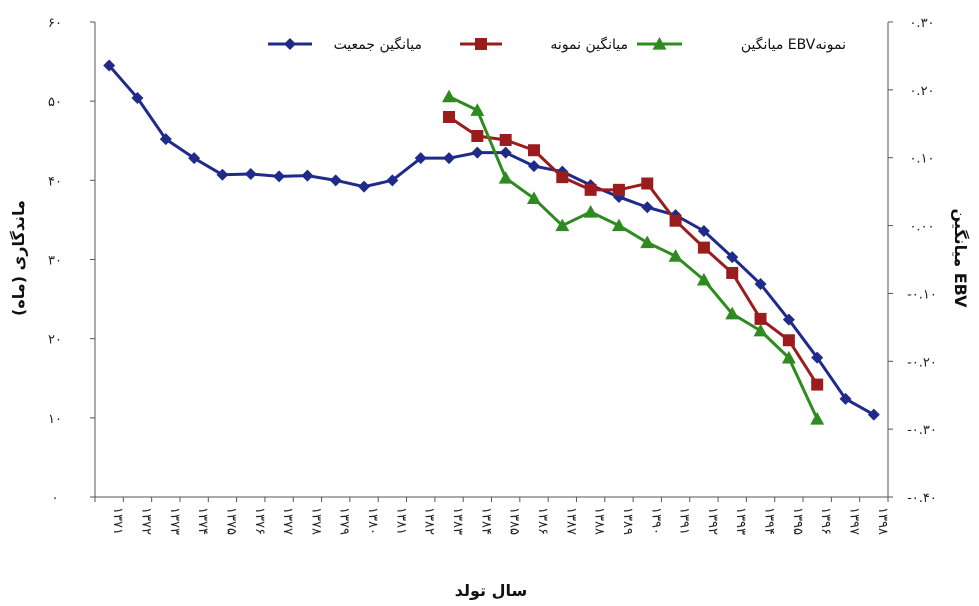  What do you see at coordinates (589, 44) in the screenshot?
I see `legend-label: میانگین نمونه` at bounding box center [589, 44].